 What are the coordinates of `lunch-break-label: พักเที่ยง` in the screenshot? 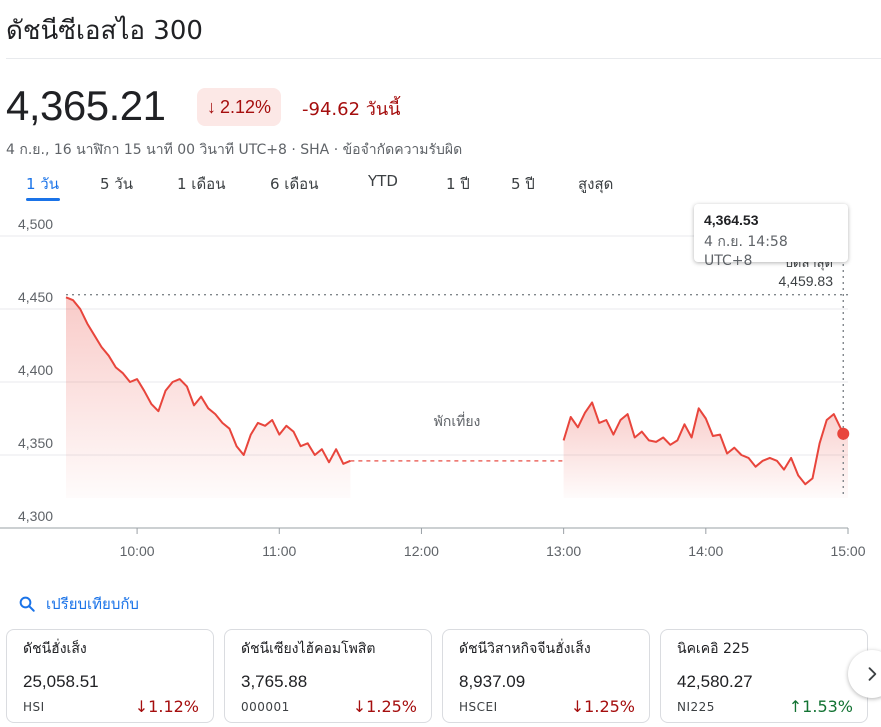 It's located at (457, 421).